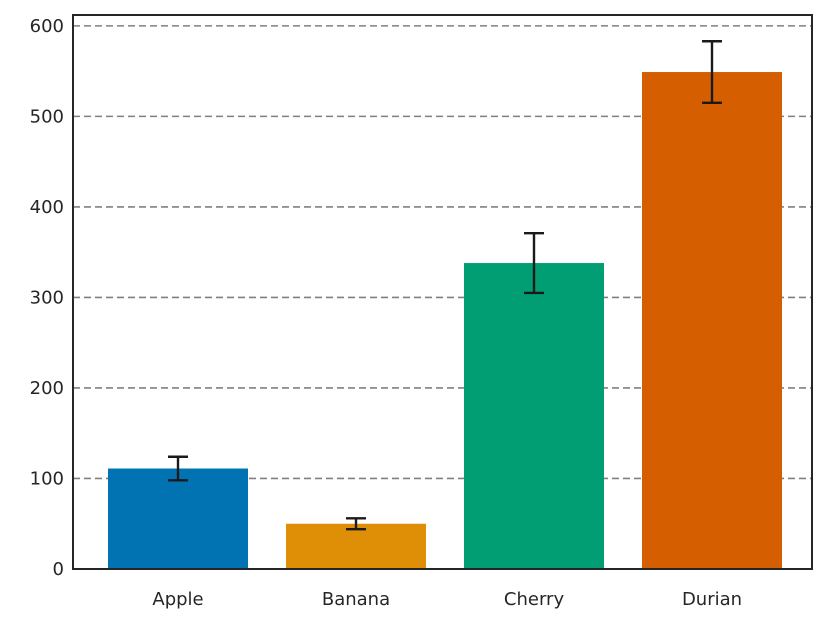 The width and height of the screenshot is (832, 624). Describe the element at coordinates (177, 599) in the screenshot. I see `x-tick-label: Apple` at that location.